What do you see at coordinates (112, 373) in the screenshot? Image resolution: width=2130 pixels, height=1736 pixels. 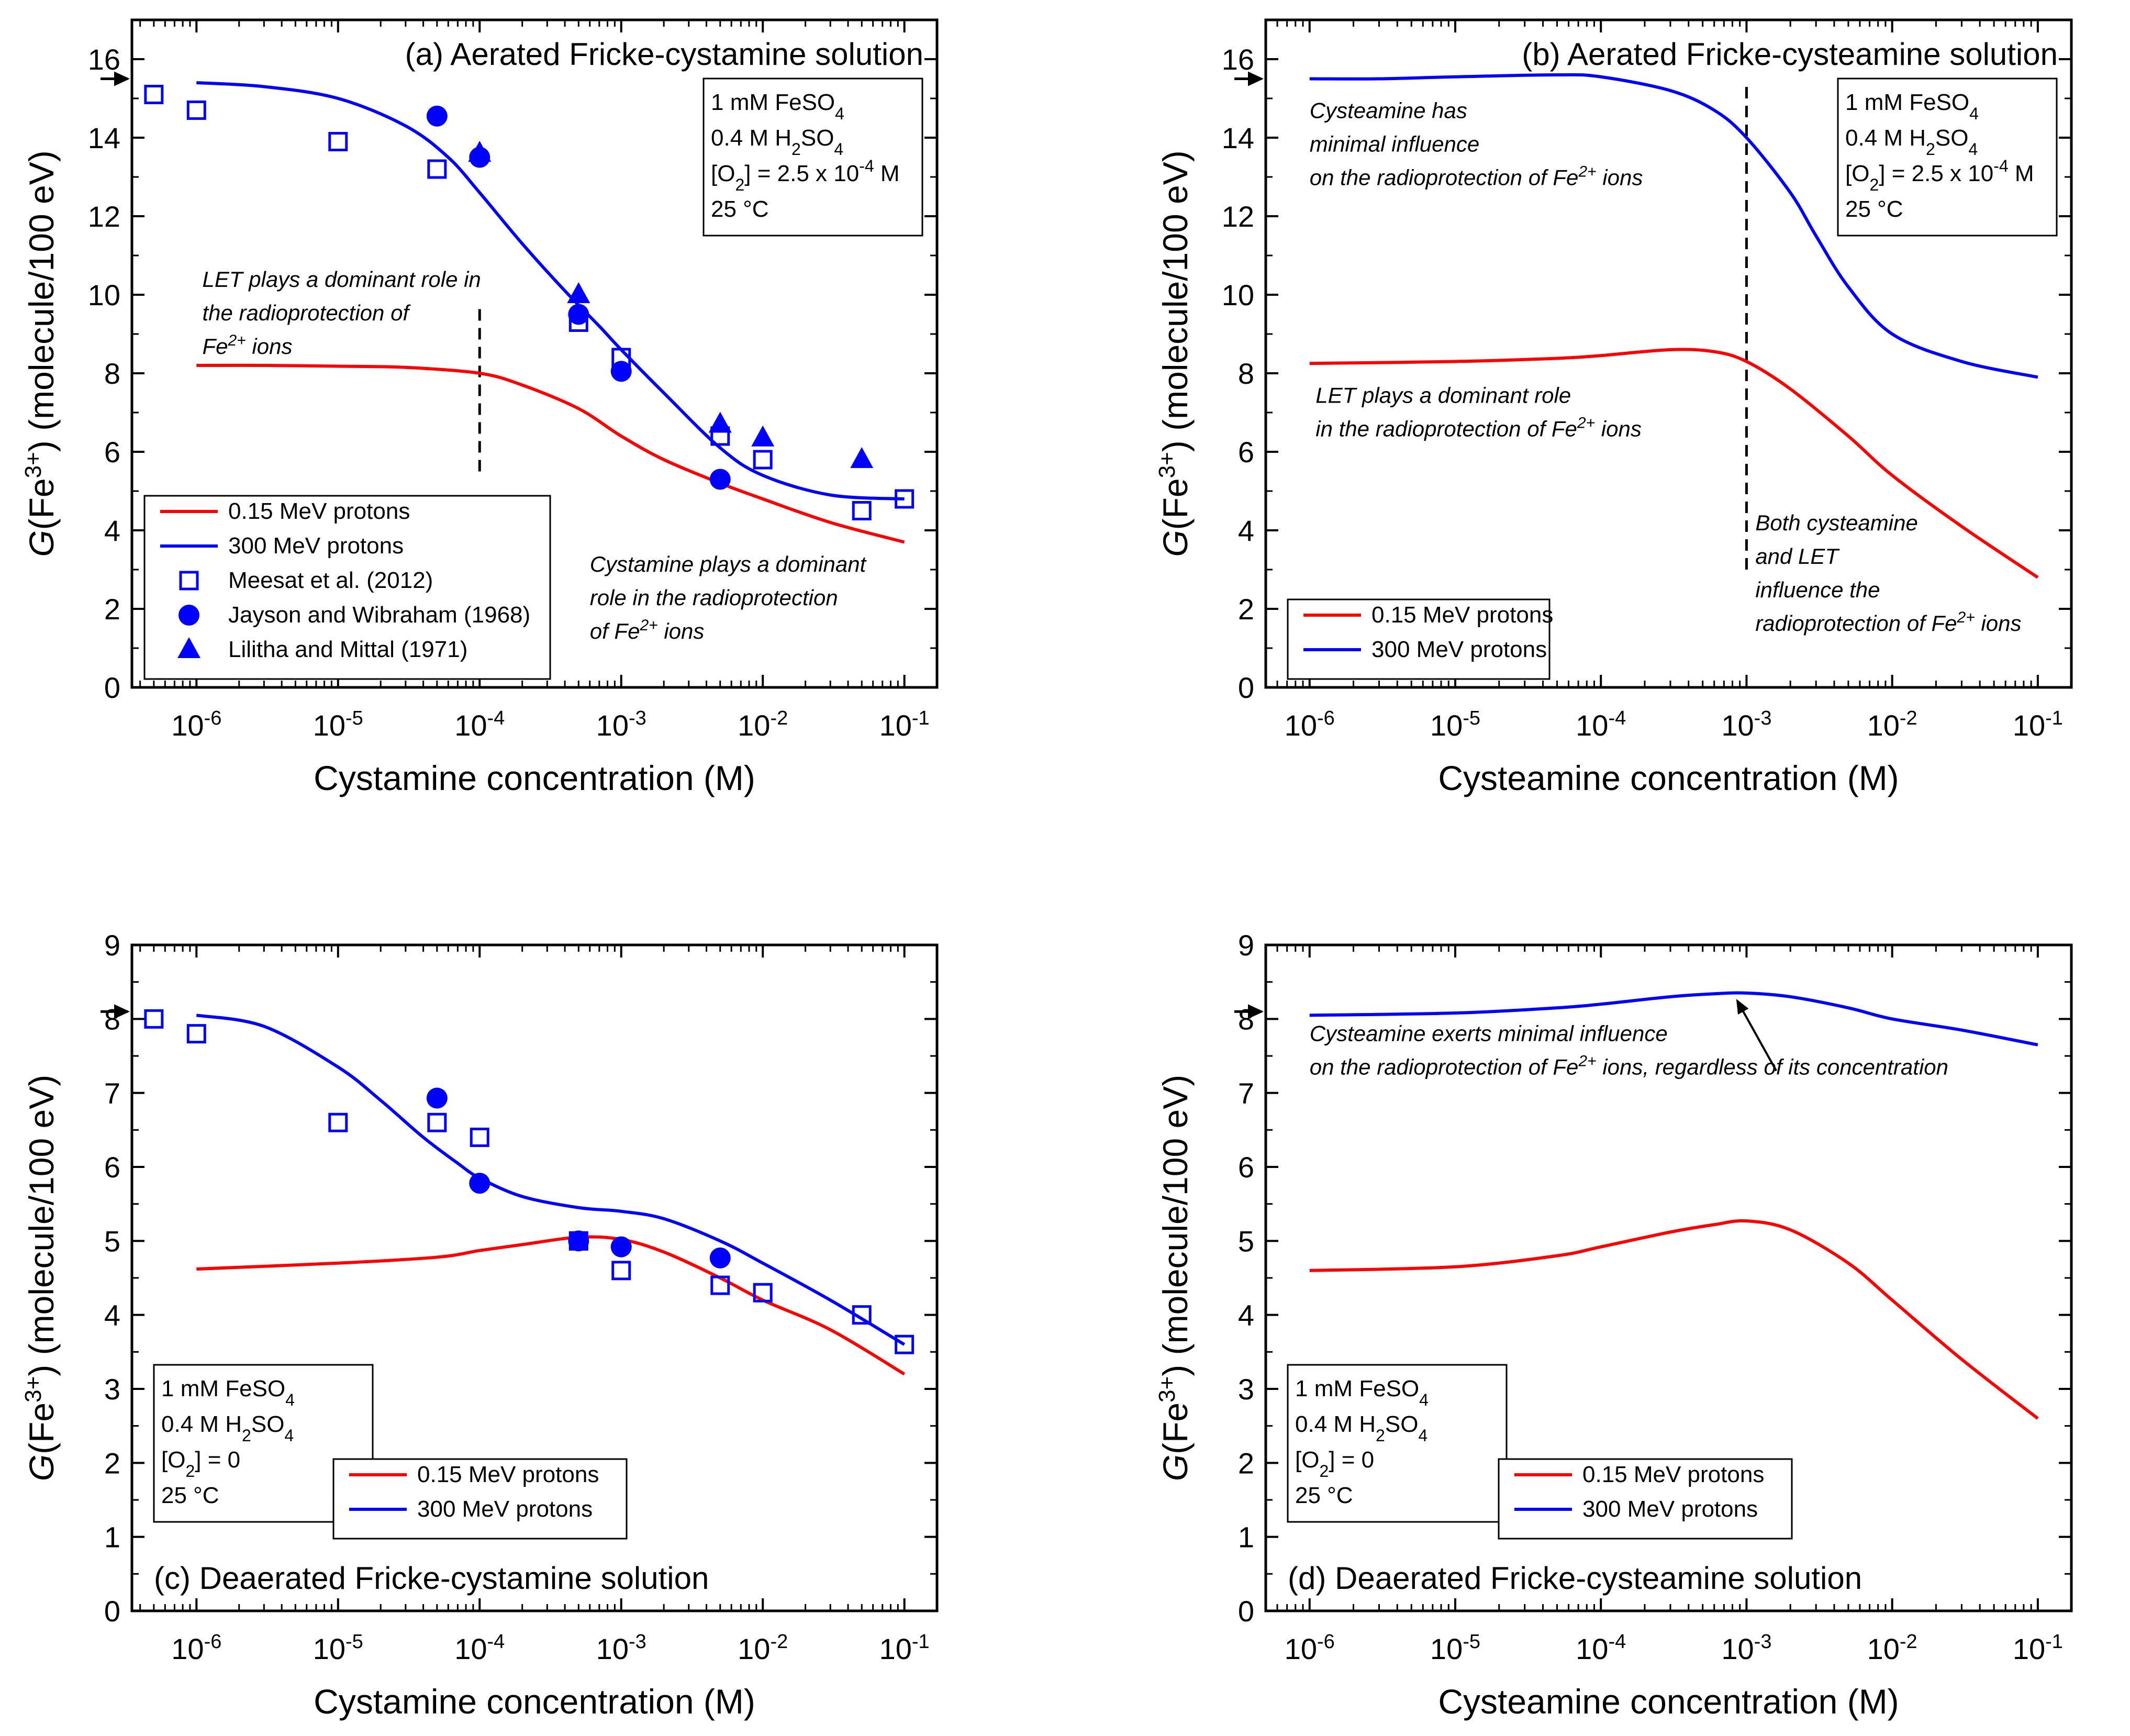 I see `y-tick-label: 8` at bounding box center [112, 373].